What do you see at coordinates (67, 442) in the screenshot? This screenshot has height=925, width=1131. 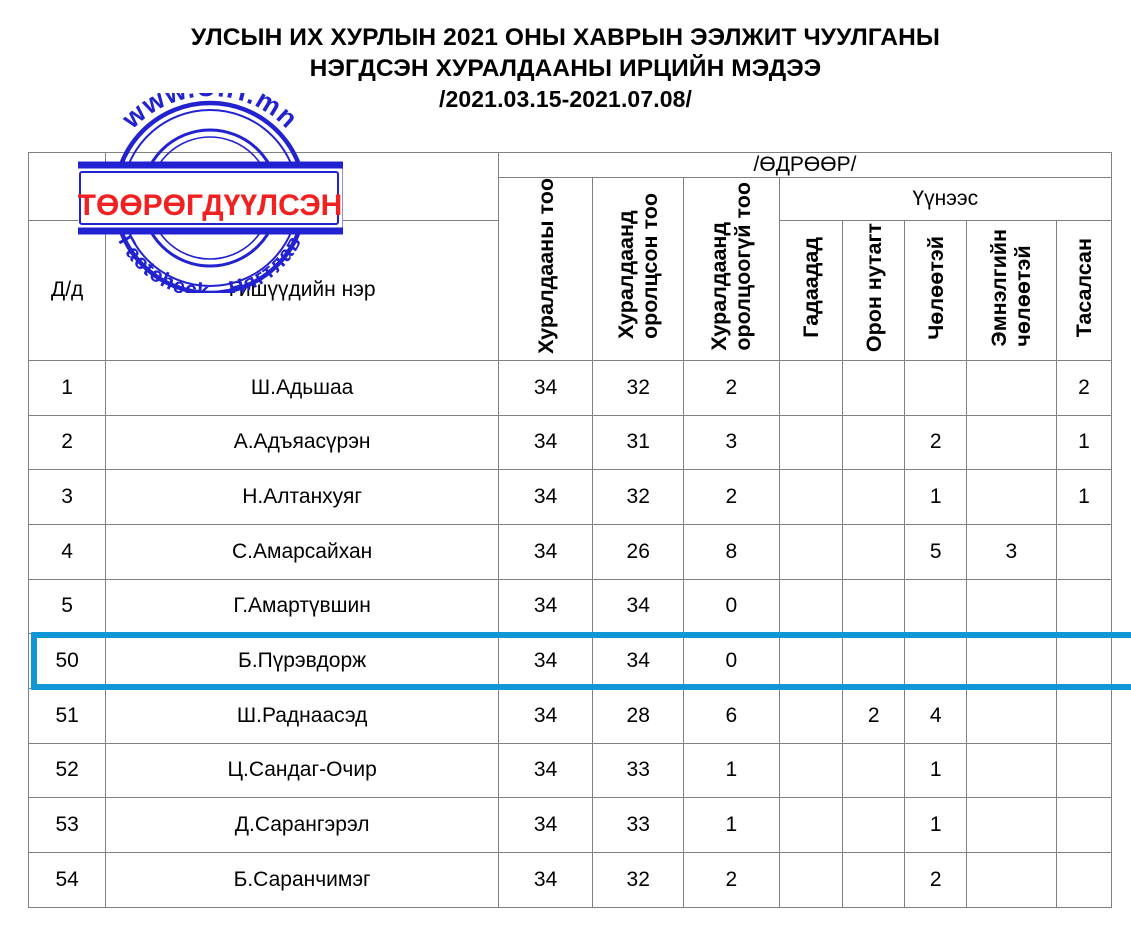 I see `row-index: 2` at bounding box center [67, 442].